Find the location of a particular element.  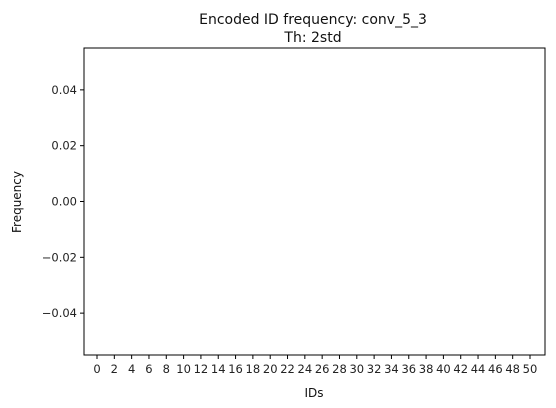

x-tick-label: 48 is located at coordinates (512, 369).